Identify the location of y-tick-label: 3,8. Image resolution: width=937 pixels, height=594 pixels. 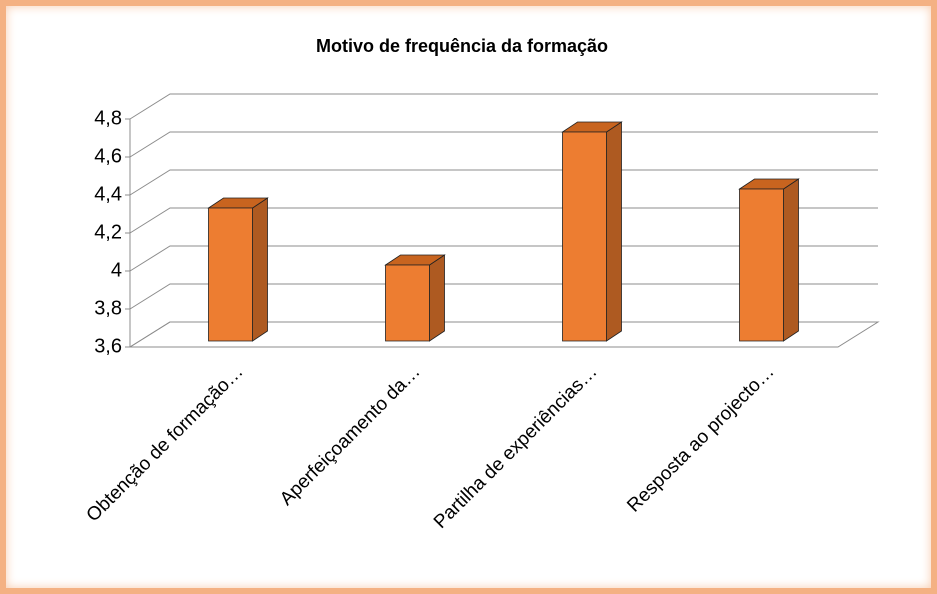
(108, 308).